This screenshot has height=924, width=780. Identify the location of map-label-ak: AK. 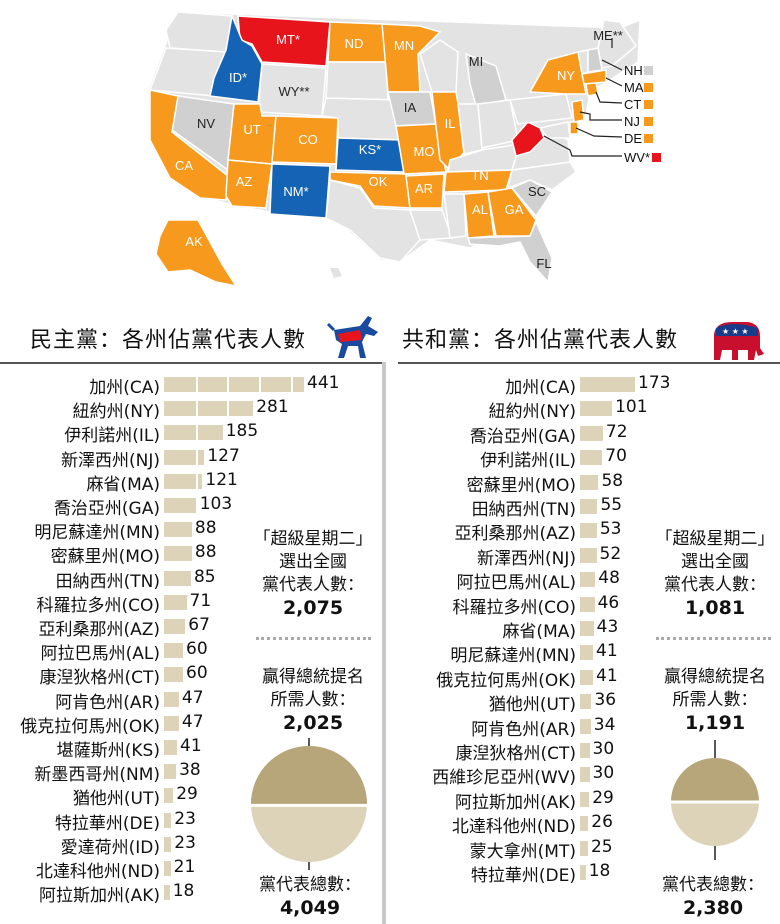
(194, 241).